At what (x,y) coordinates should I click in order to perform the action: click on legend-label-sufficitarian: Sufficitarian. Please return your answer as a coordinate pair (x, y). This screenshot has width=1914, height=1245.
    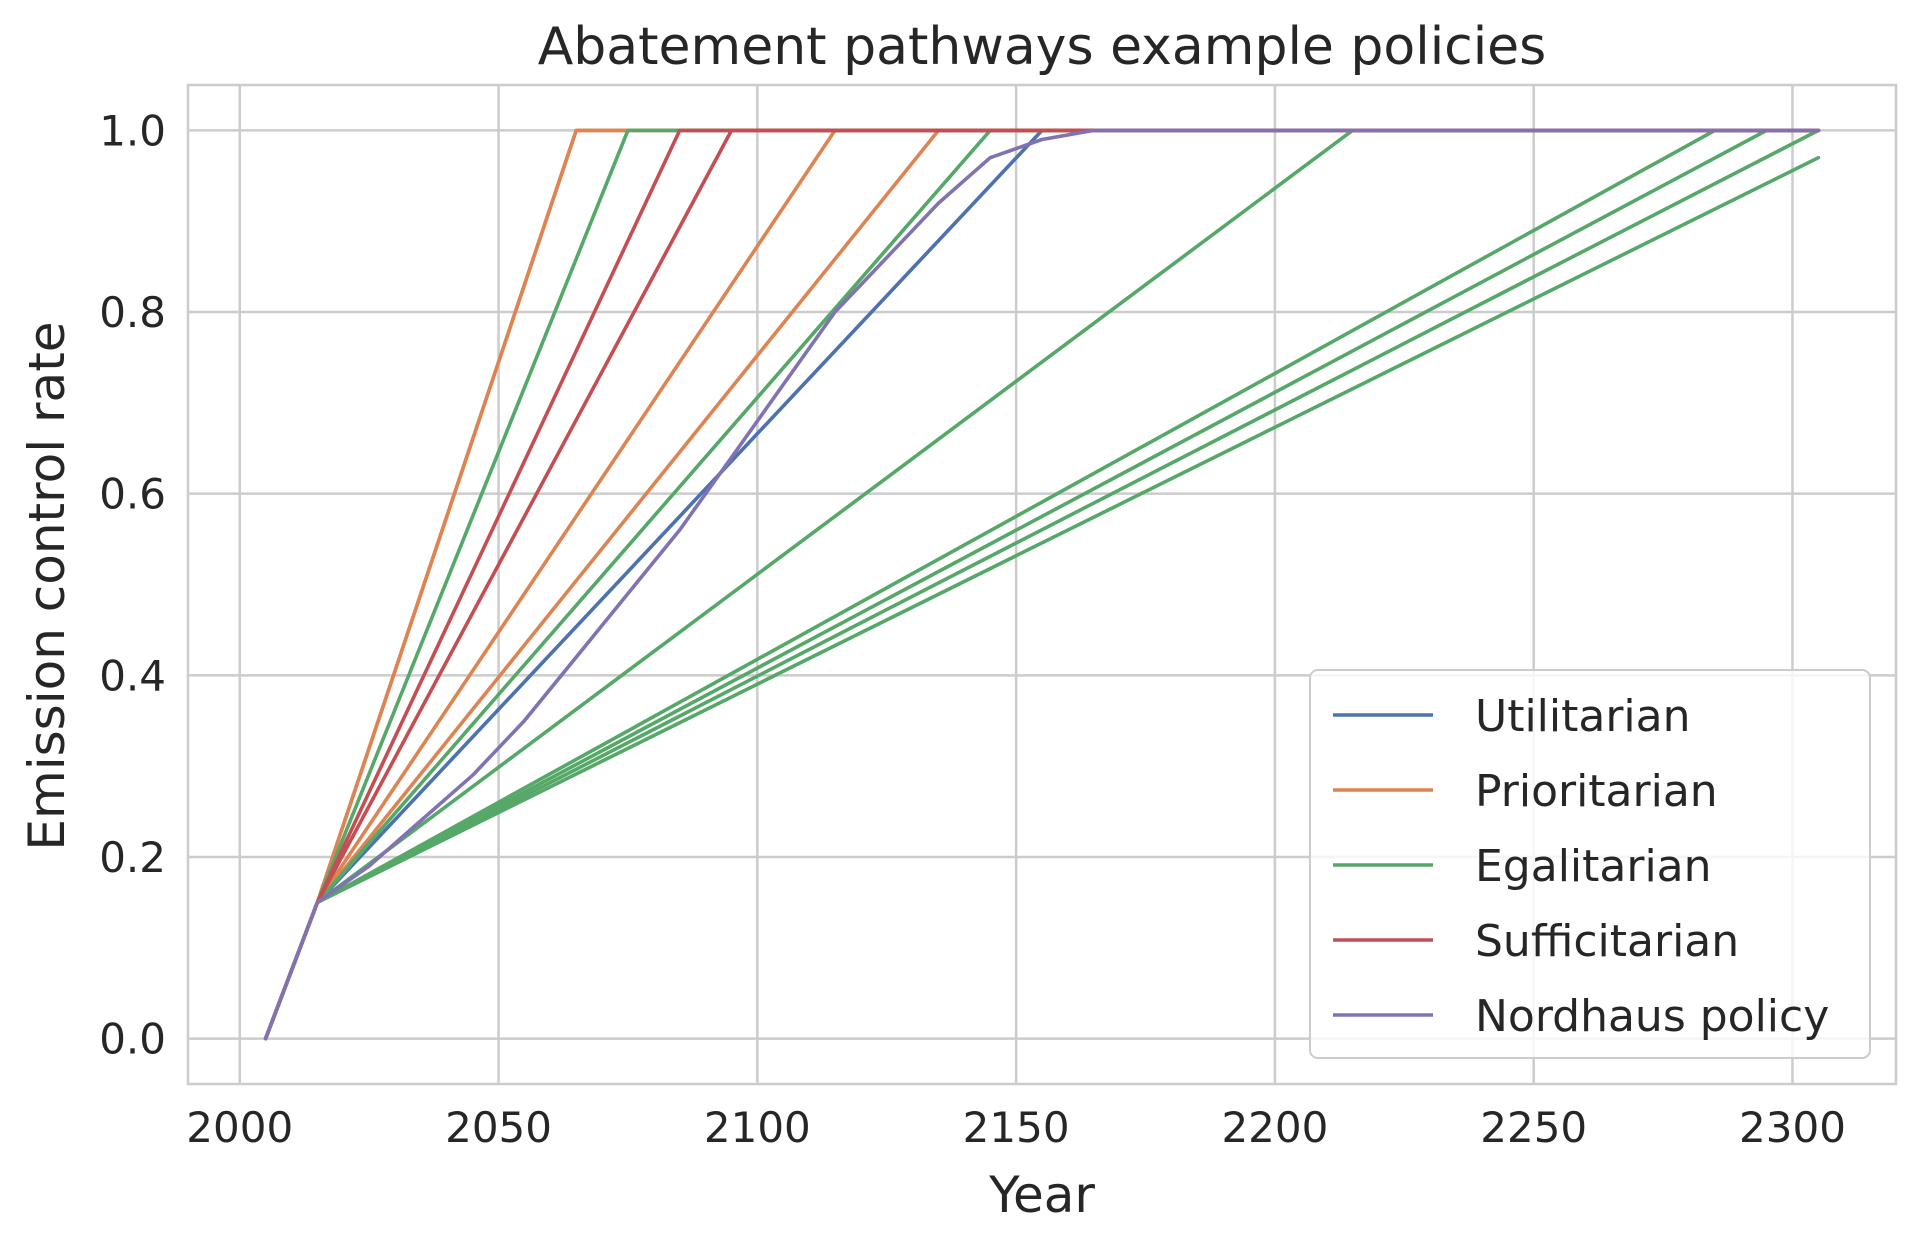
    Looking at the image, I should click on (1607, 941).